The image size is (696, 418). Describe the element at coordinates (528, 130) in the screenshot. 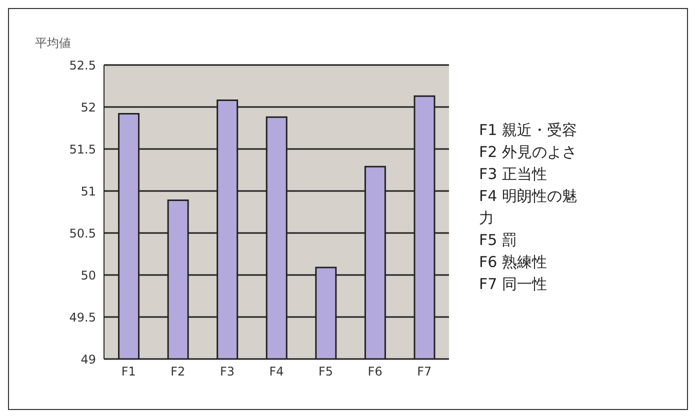

I see `text: F1 親近・受容` at that location.